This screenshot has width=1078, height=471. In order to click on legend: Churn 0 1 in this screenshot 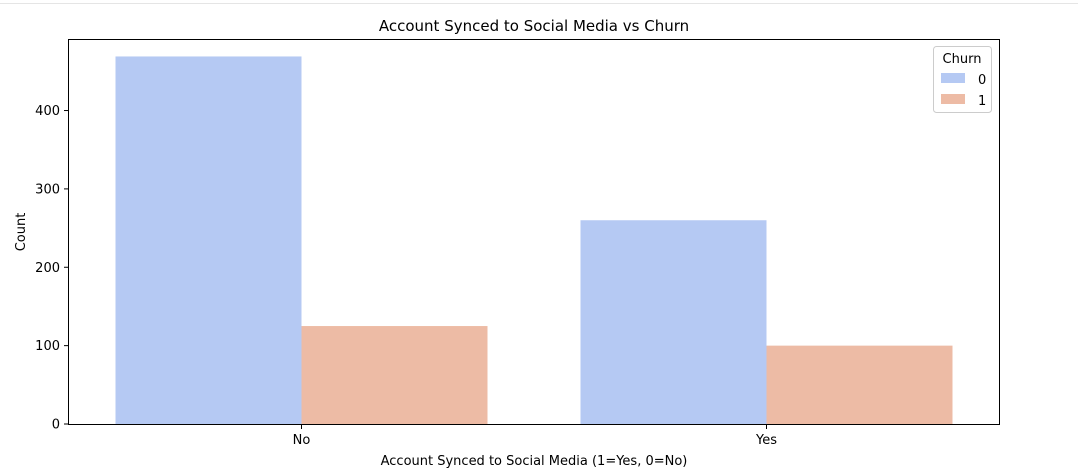, I will do `click(962, 79)`.